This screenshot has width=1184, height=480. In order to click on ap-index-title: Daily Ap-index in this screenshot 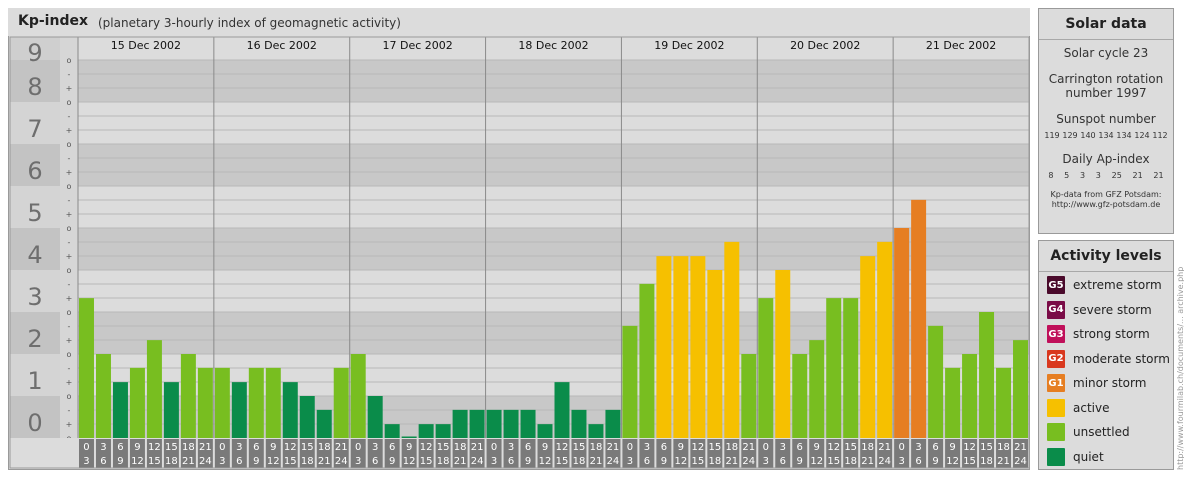, I will do `click(1106, 159)`.